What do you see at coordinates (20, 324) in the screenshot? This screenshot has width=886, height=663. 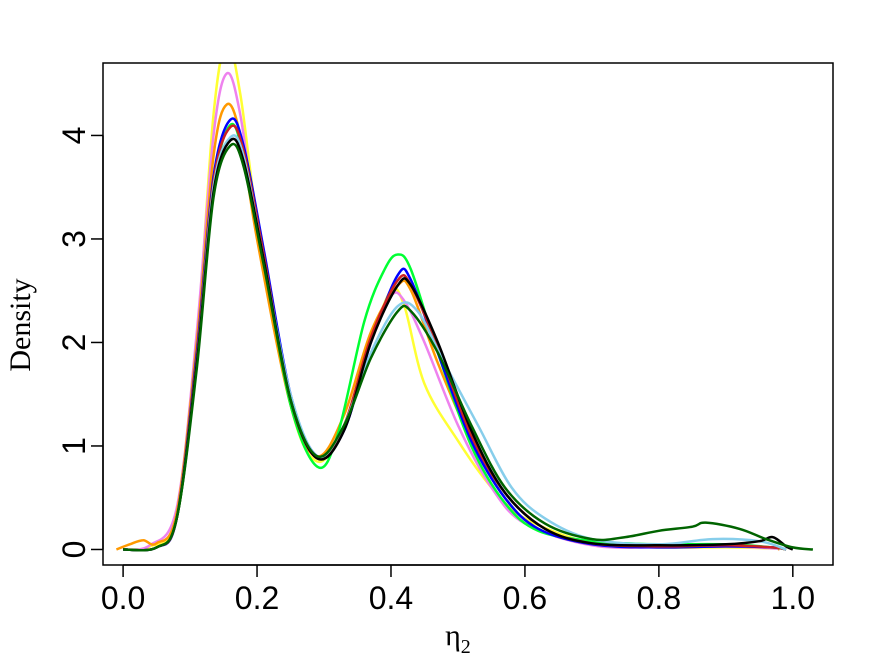 I see `y-axis-title: Density` at bounding box center [20, 324].